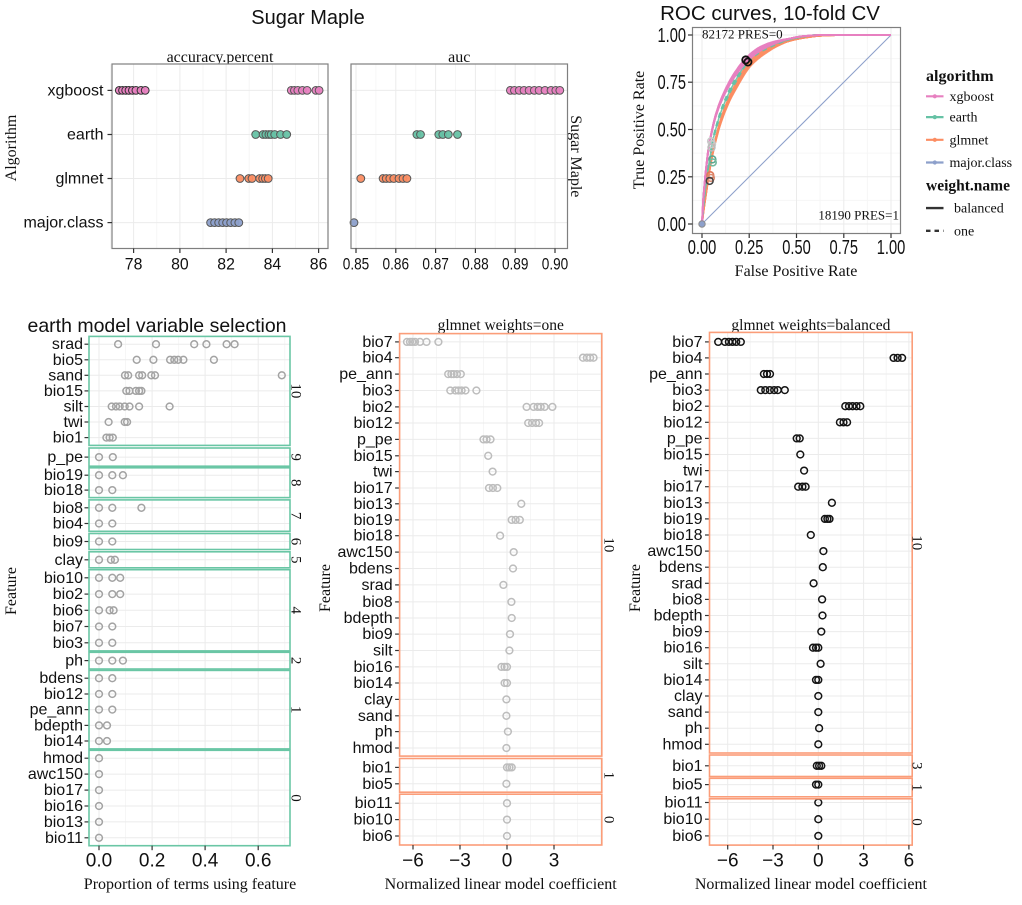  I want to click on svg-text: 4, so click(296, 611).